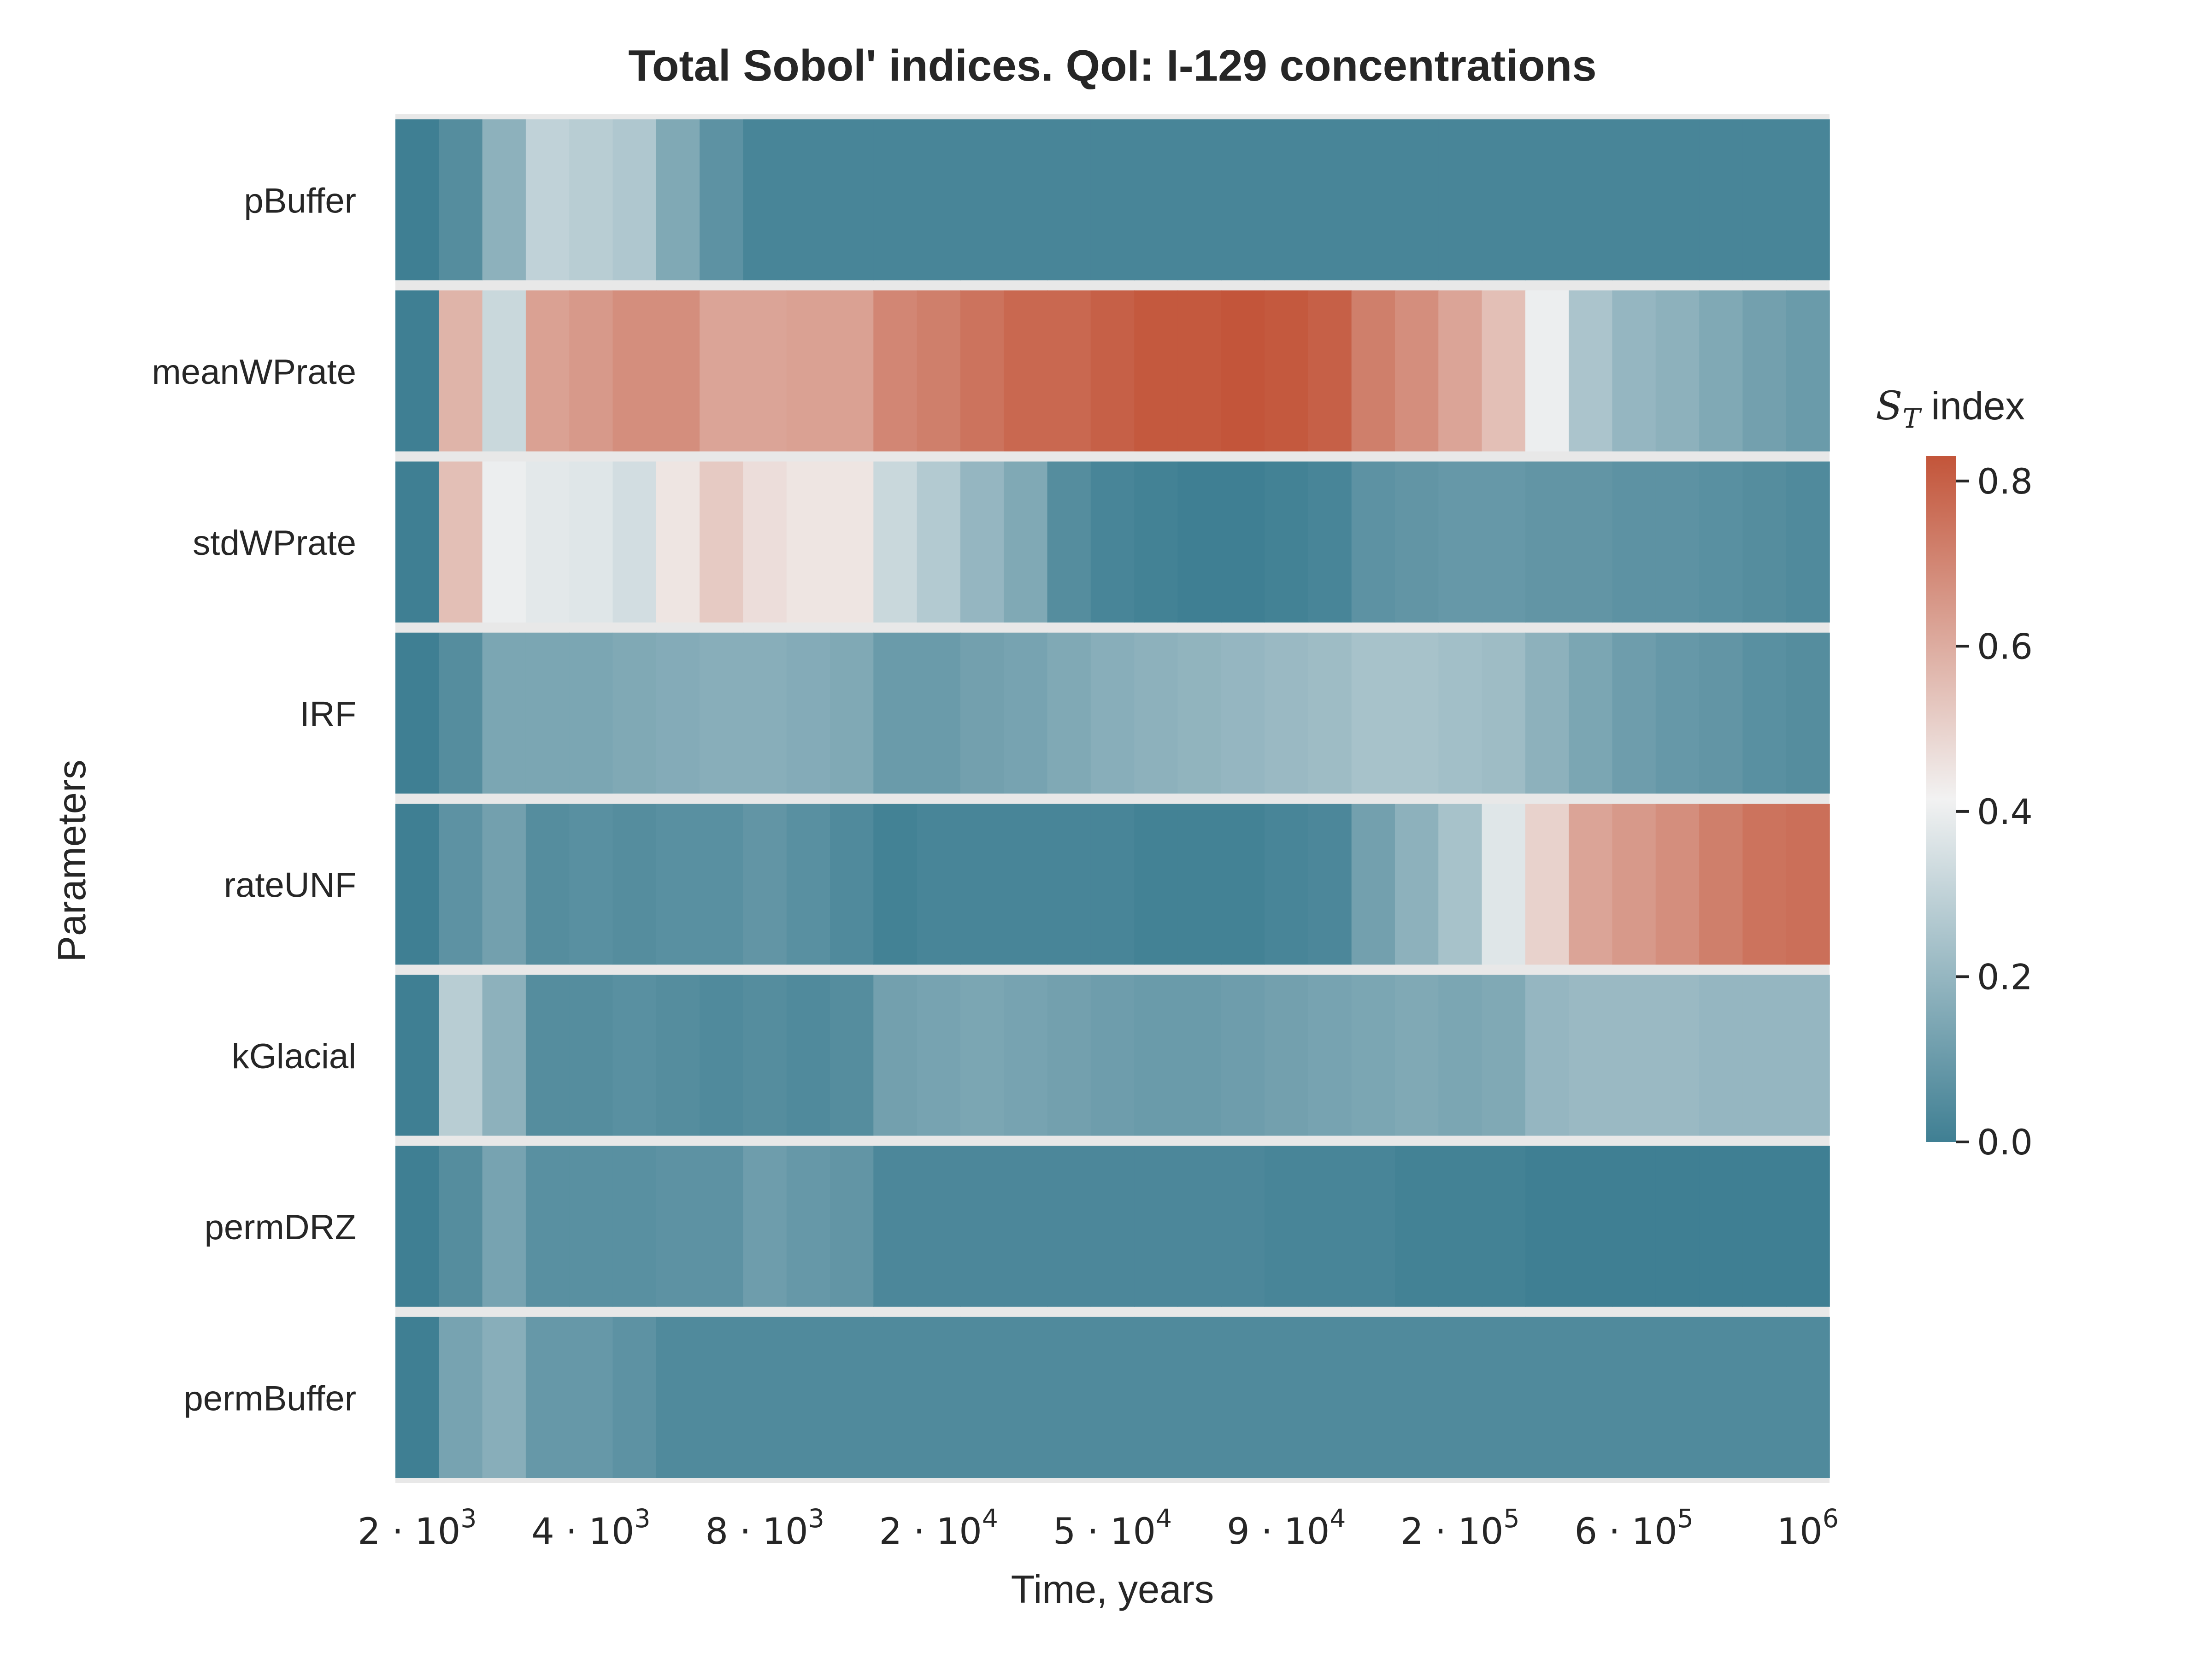 The width and height of the screenshot is (2212, 1659). Describe the element at coordinates (254, 372) in the screenshot. I see `row-label: meanWPrate` at that location.